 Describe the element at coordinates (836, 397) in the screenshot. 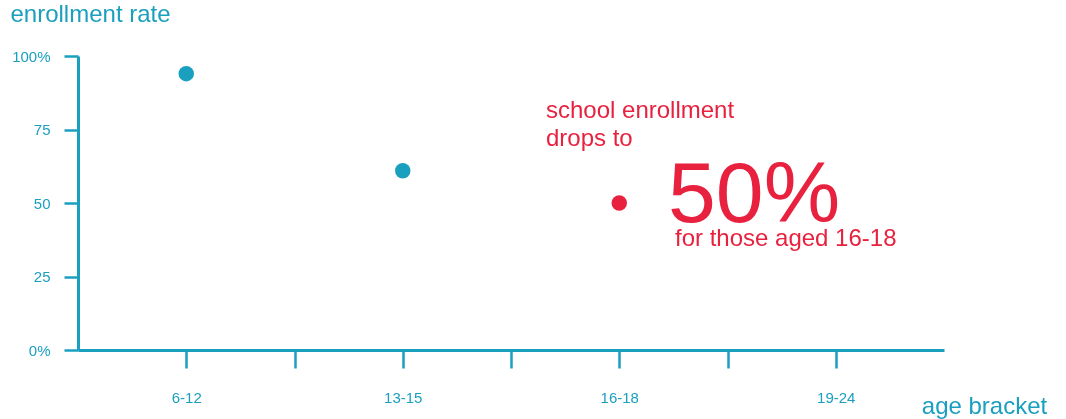

I see `x-tick-label: 19-24` at that location.